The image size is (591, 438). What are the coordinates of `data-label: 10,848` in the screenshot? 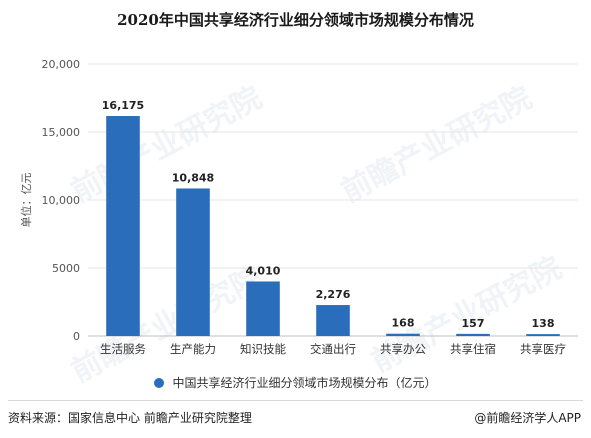 It's located at (193, 177).